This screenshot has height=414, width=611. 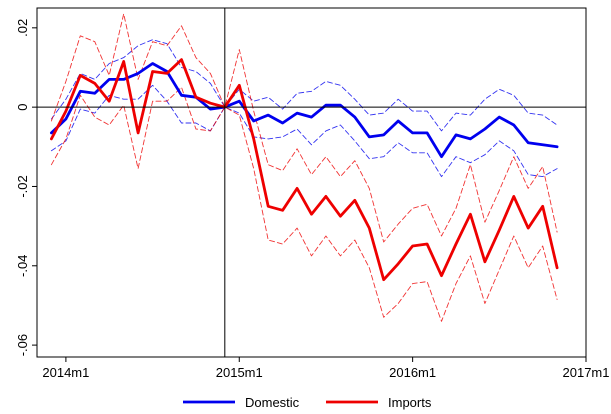 I want to click on y-tick-label: .02, so click(x=22, y=28).